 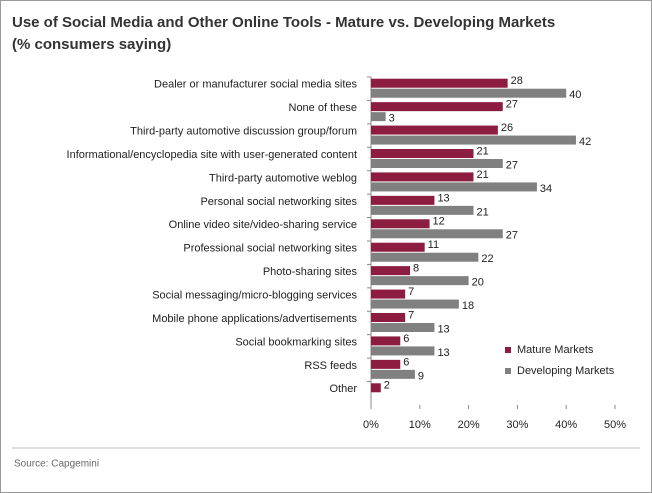 I want to click on x-tick-label: 40%, so click(x=566, y=425).